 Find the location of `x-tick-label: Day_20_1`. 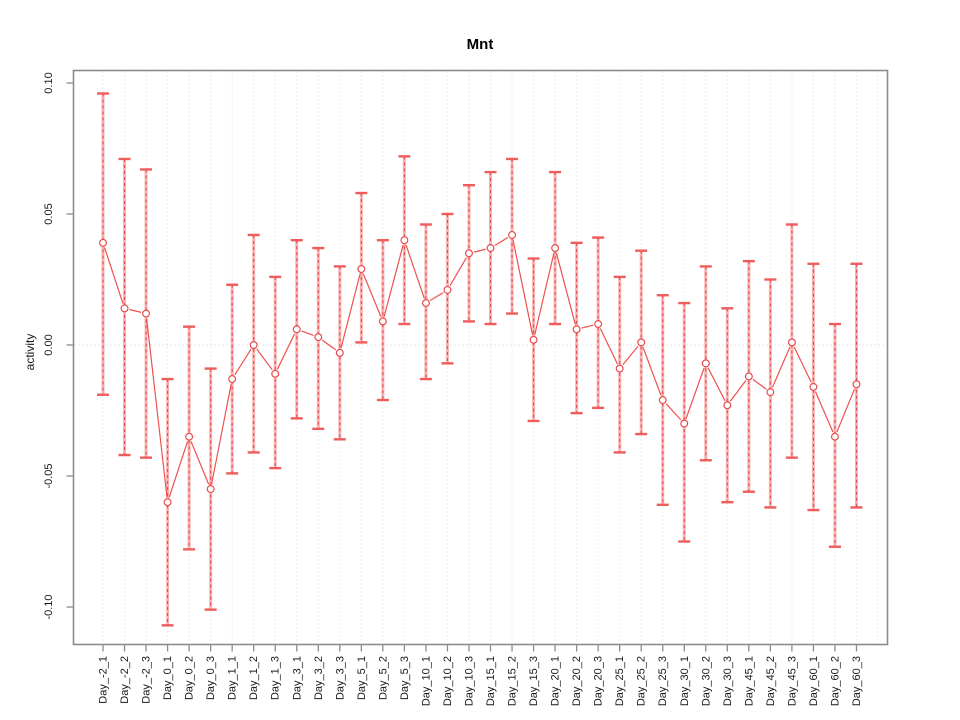

x-tick-label: Day_20_1 is located at coordinates (556, 681).